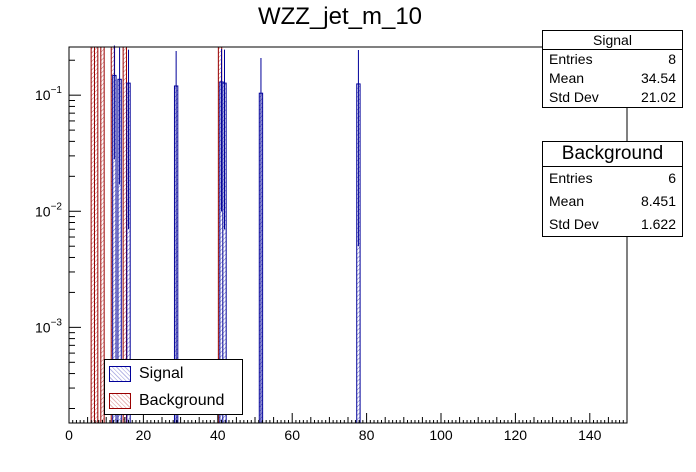 The width and height of the screenshot is (696, 472). Describe the element at coordinates (612, 78) in the screenshot. I see `signal-mean-row: Mean 34.54` at that location.